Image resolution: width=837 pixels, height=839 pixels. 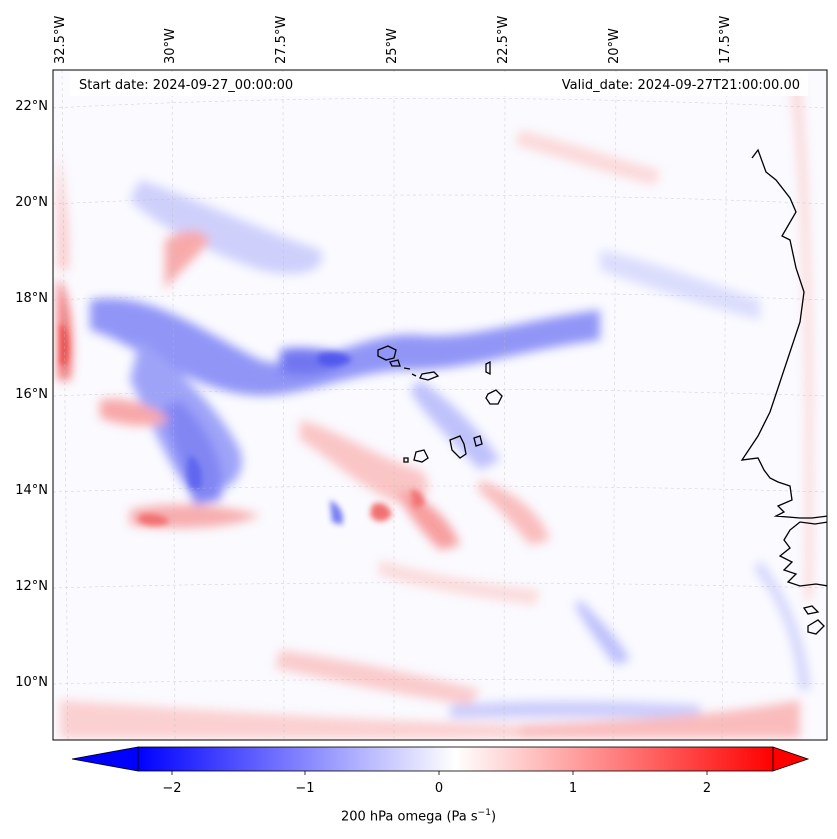 I want to click on omega-field-fine, so click(x=242, y=425).